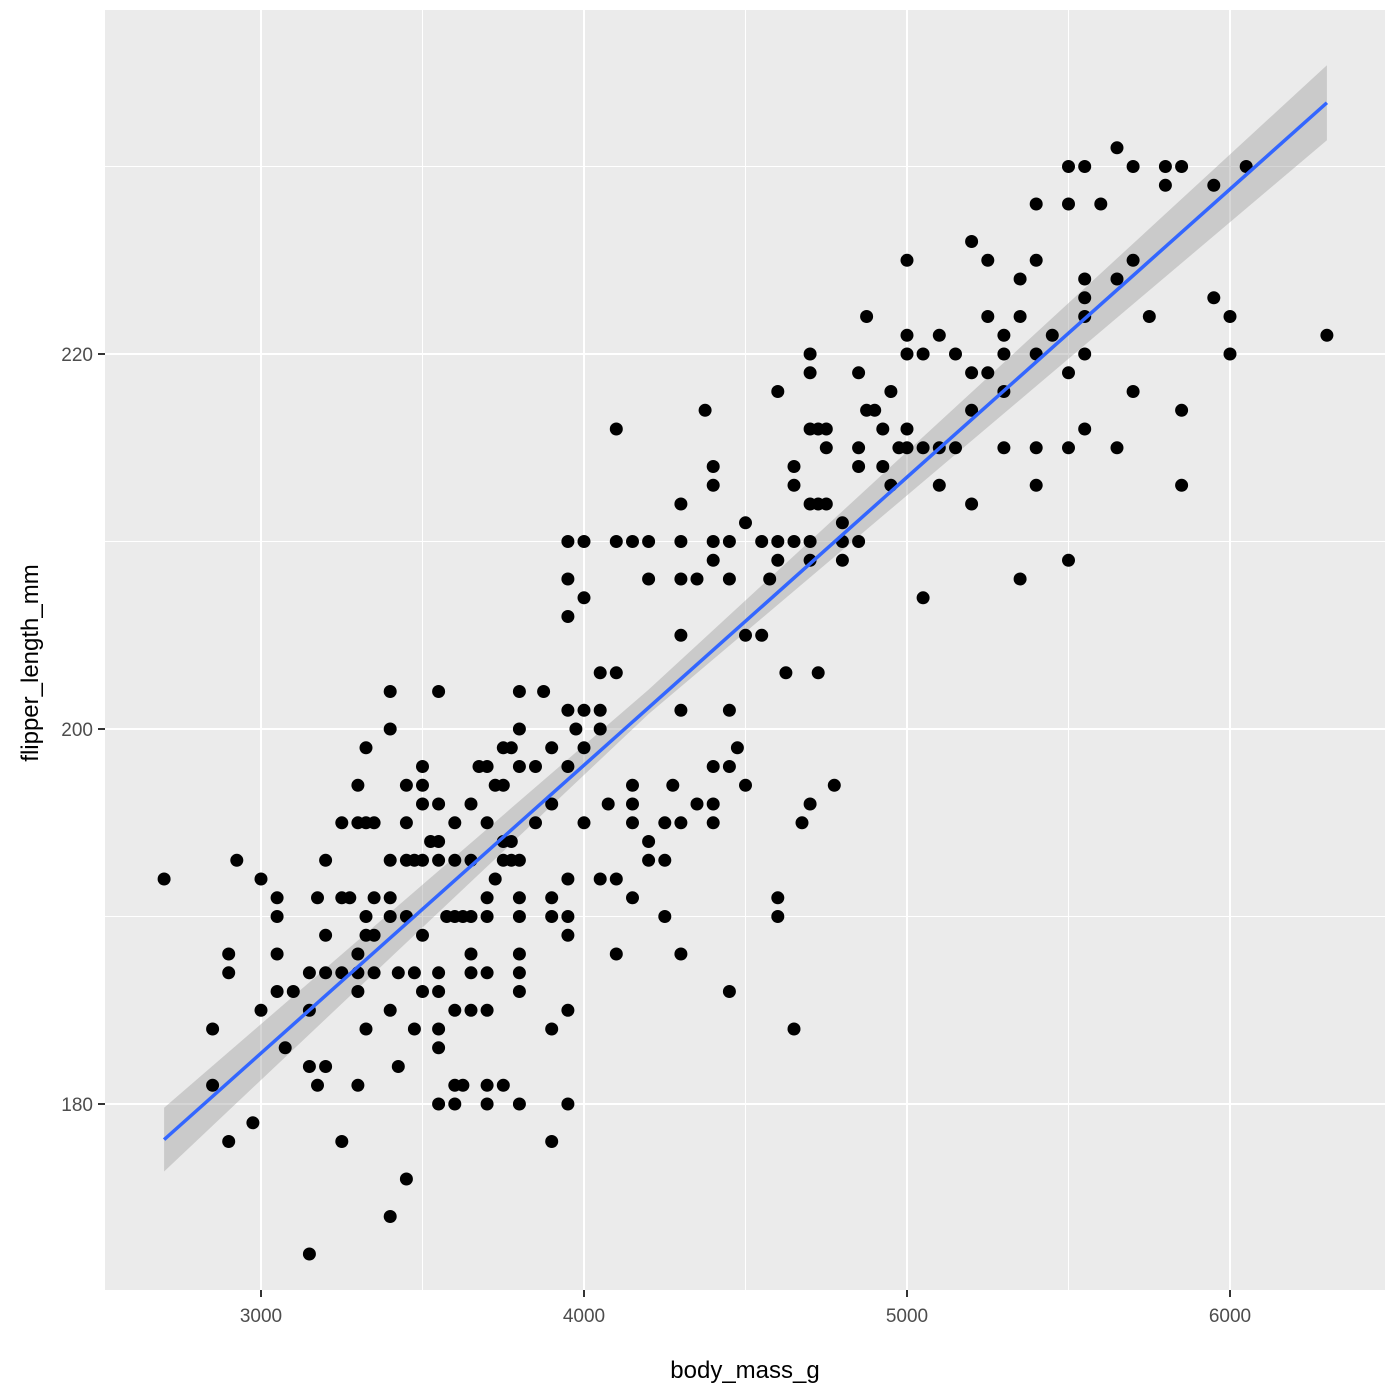 The image size is (1400, 1400). I want to click on x-axis-title: body_mass_g, so click(744, 1370).